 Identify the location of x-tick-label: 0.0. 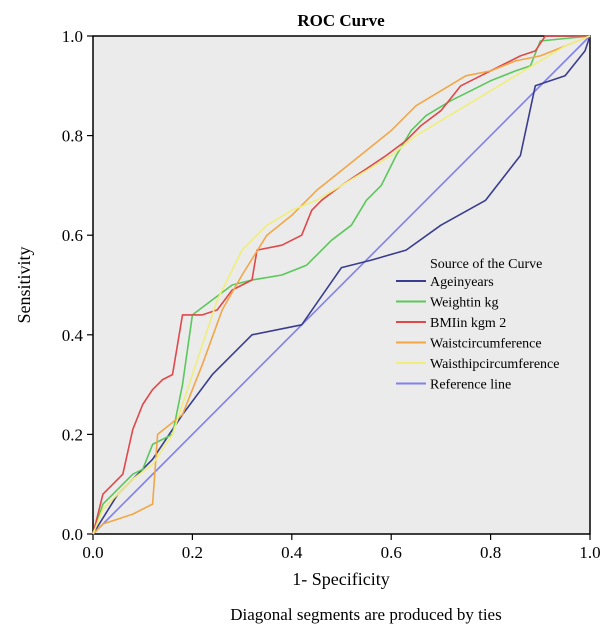
(92, 552).